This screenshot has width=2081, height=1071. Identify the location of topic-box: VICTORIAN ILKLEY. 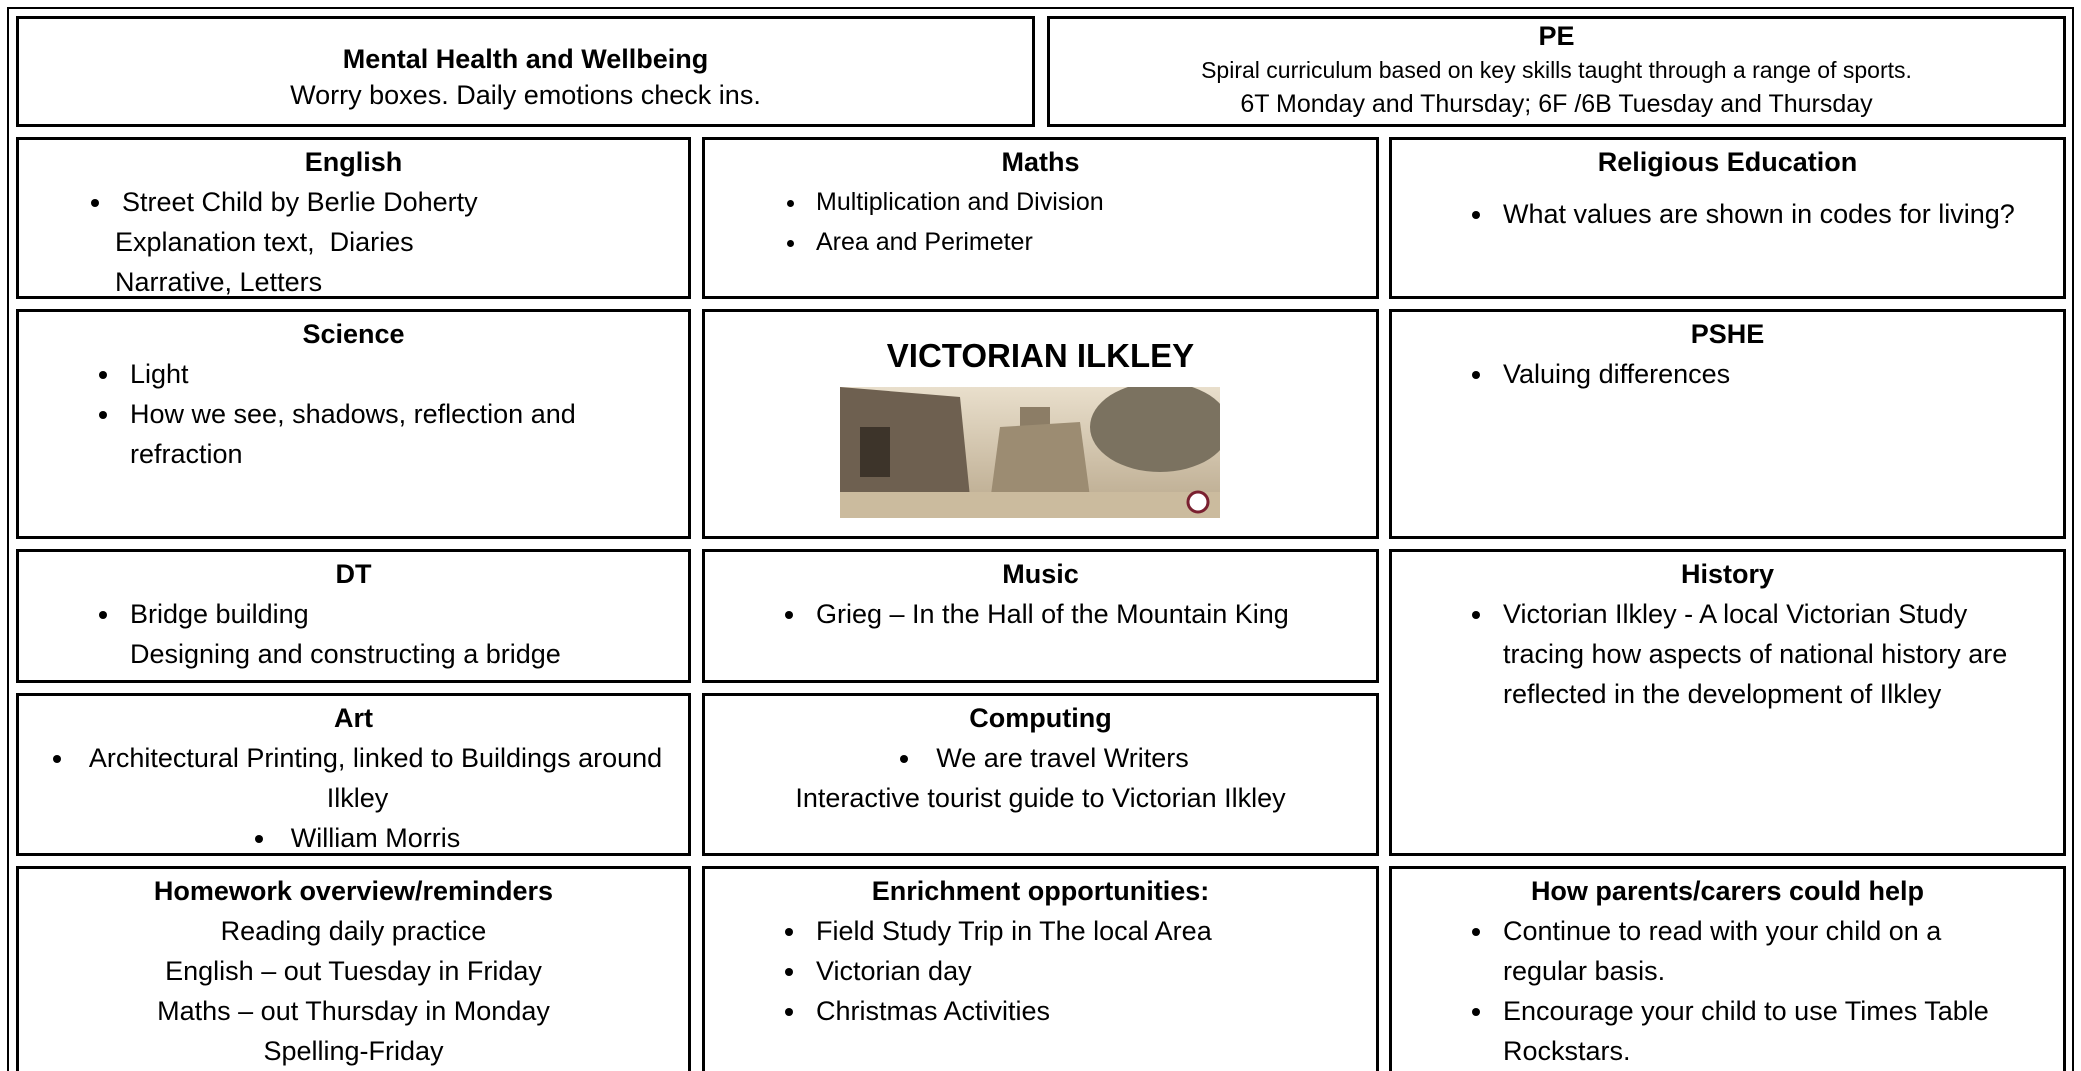
(1040, 424).